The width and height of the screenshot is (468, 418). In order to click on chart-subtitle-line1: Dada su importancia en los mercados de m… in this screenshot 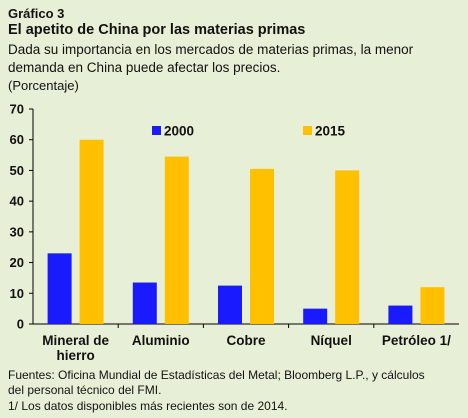, I will do `click(211, 49)`.